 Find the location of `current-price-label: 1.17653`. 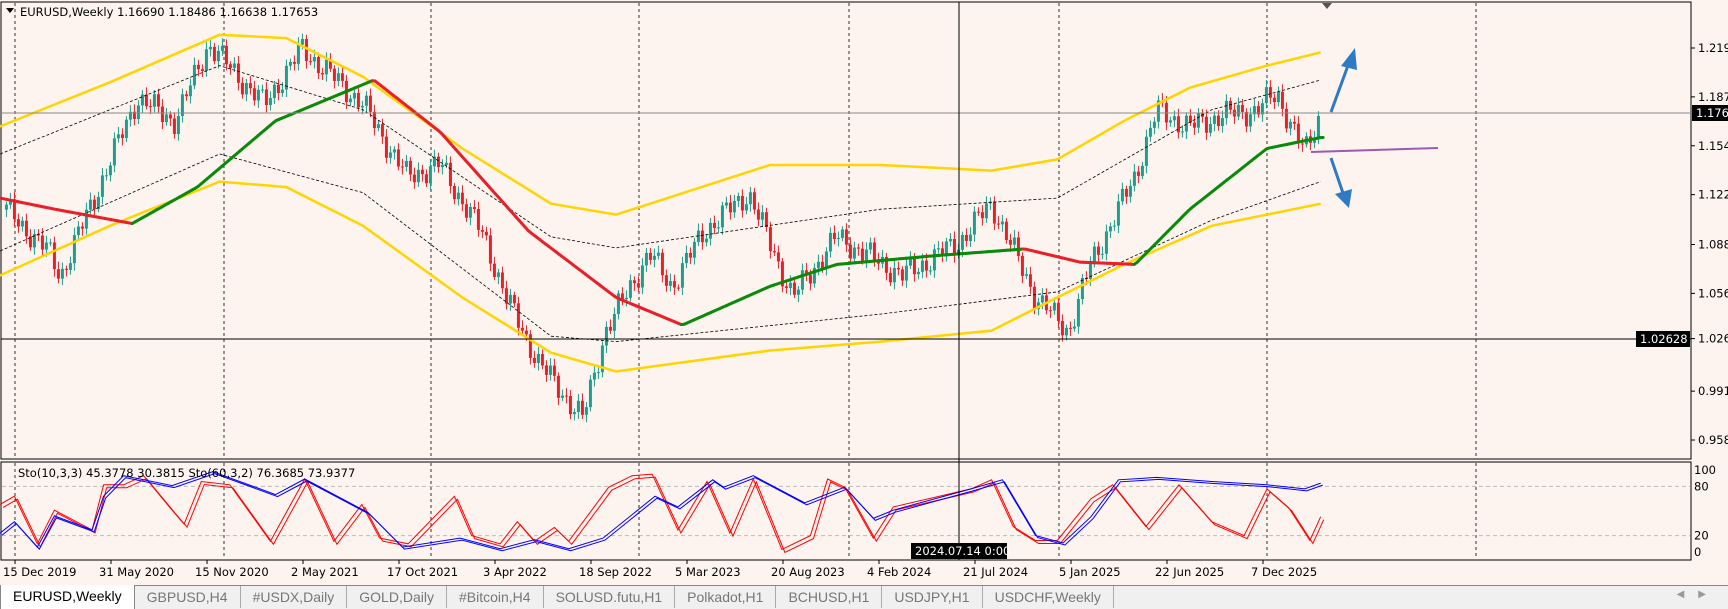

current-price-label: 1.17653 is located at coordinates (1712, 113).